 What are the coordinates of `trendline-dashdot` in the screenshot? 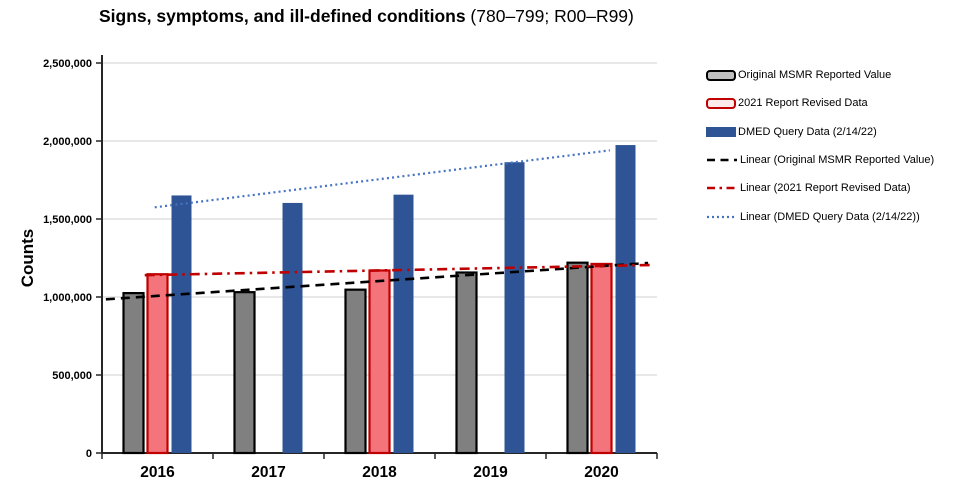 It's located at (397, 270).